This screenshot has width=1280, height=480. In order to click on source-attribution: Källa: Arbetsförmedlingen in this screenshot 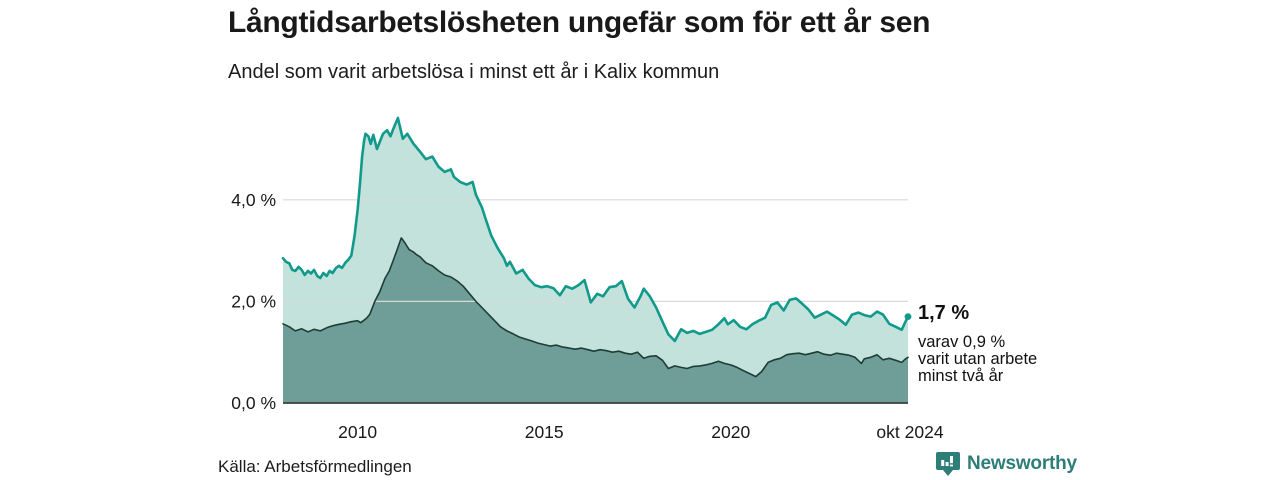, I will do `click(315, 466)`.